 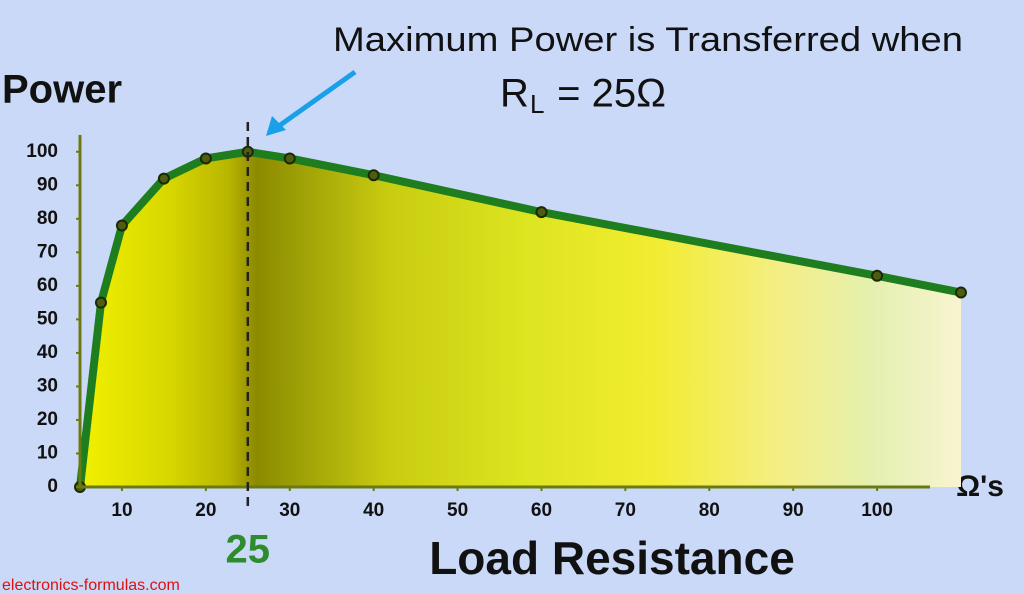 What do you see at coordinates (248, 550) in the screenshot?
I see `peak-label: 25` at bounding box center [248, 550].